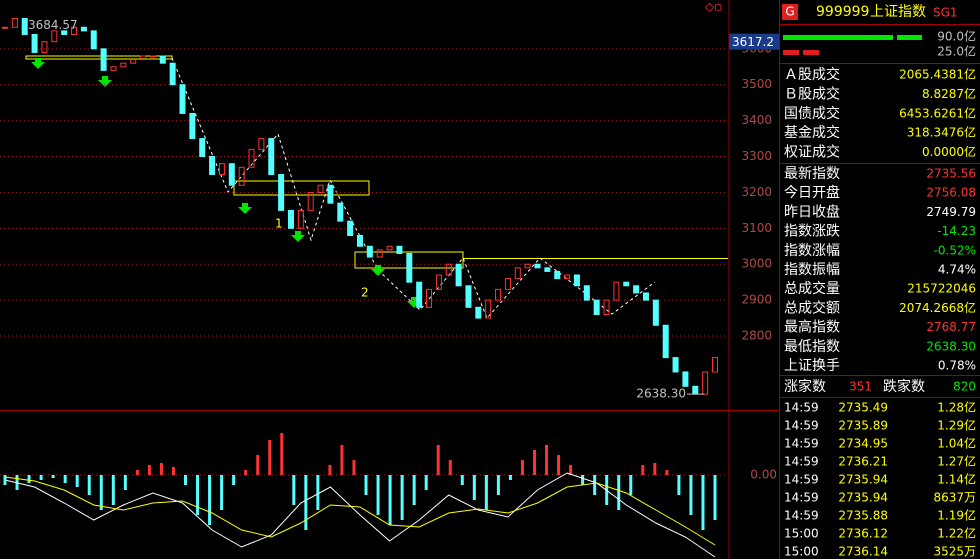  Describe the element at coordinates (898, 12) in the screenshot. I see `index-name: 上证指数` at that location.